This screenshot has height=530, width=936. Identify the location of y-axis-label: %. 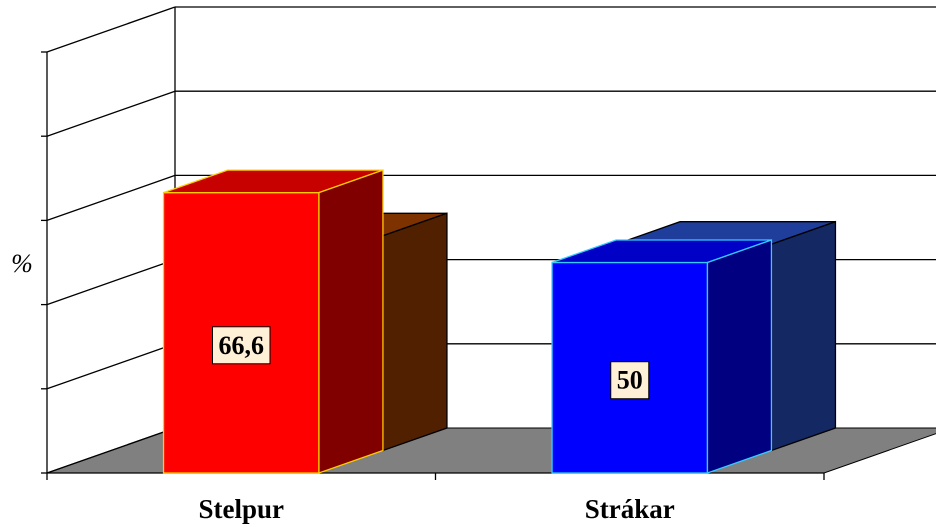
(22, 263).